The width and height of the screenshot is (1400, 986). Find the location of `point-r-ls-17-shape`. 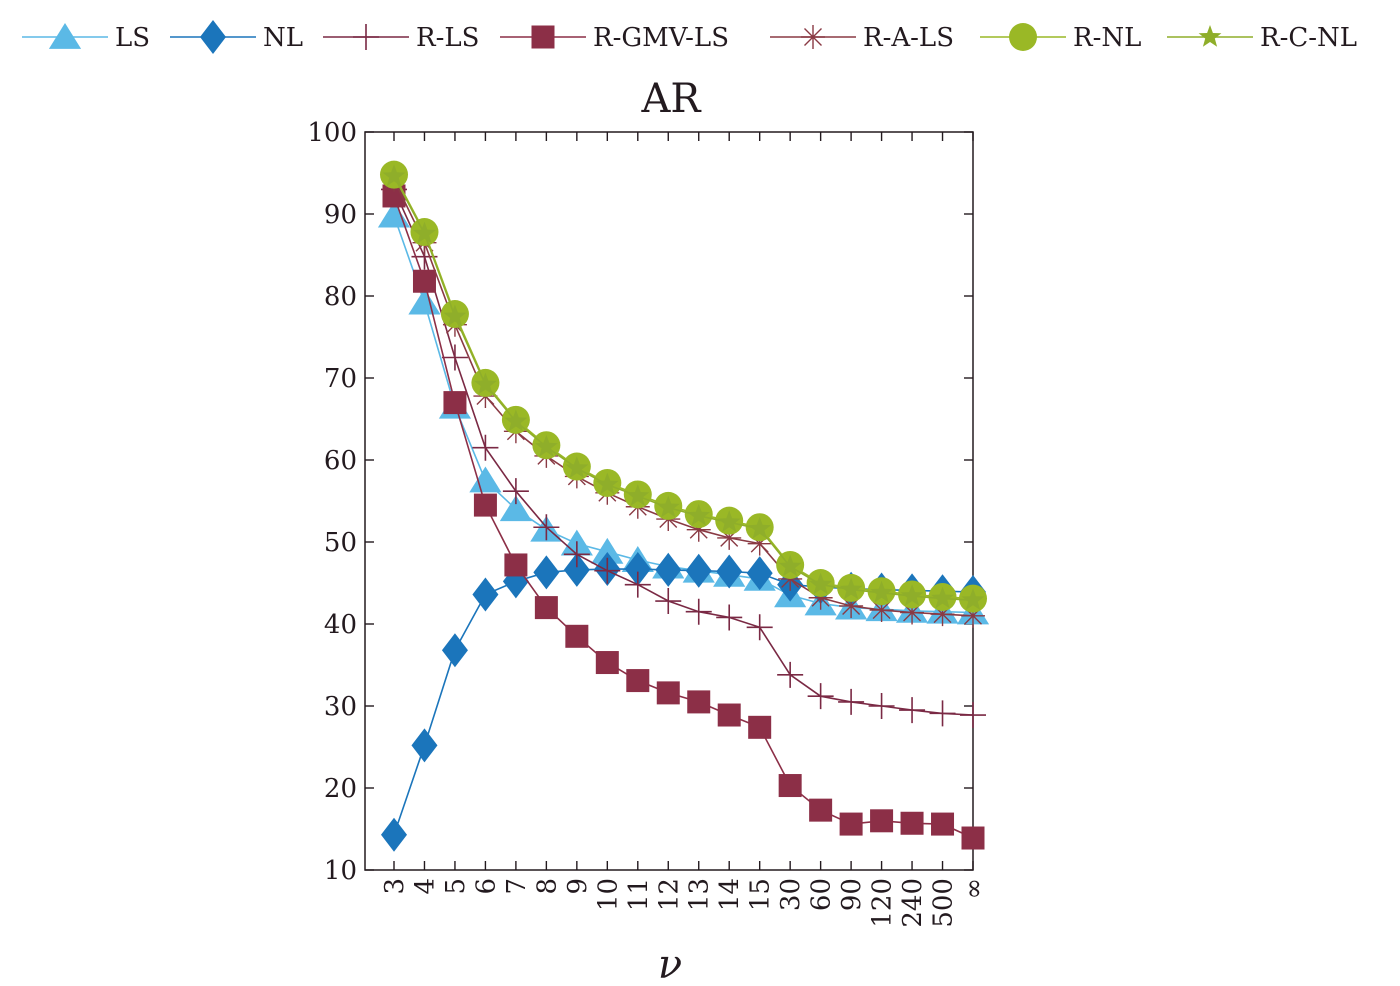

point-r-ls-17-shape is located at coordinates (912, 710).